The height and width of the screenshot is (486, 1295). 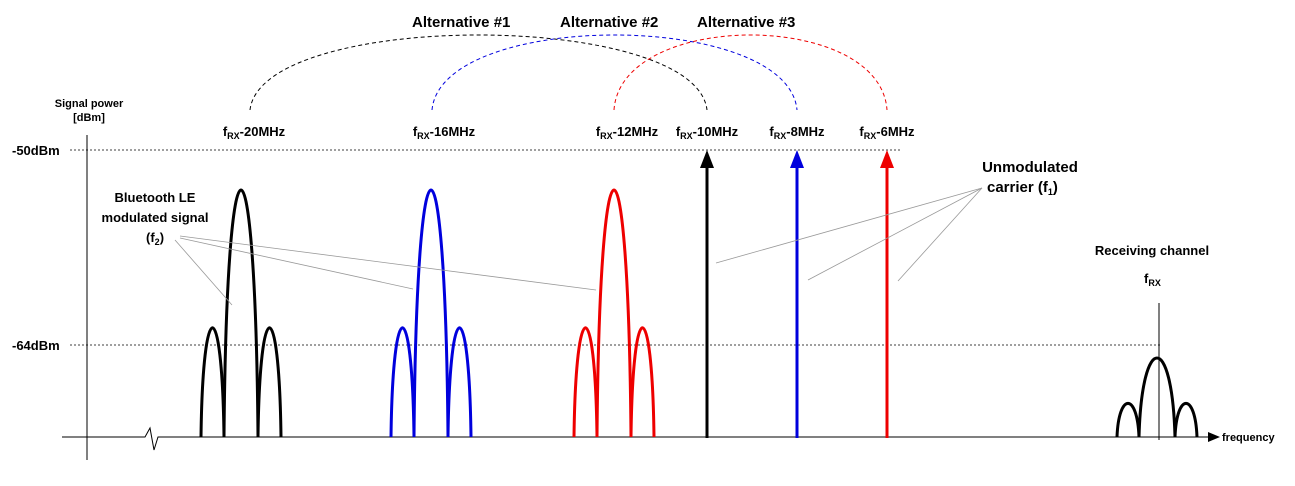 What do you see at coordinates (750, 72) in the screenshot?
I see `alternative-3-arc` at bounding box center [750, 72].